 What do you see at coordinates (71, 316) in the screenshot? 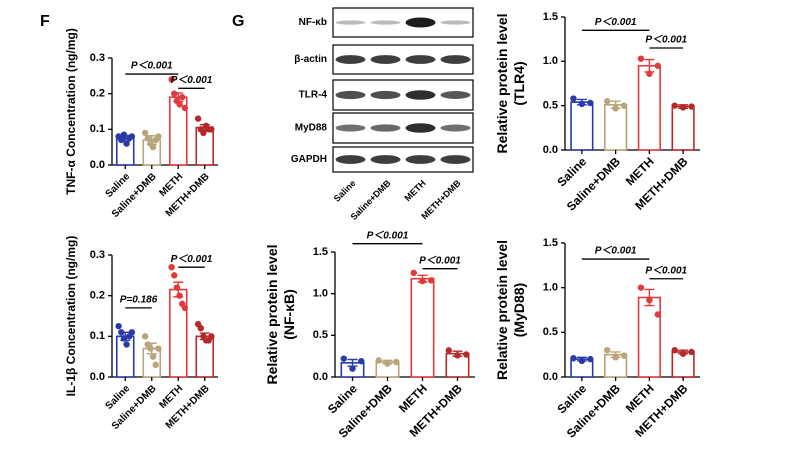
I see `y-axis-label: IL-1β Concentration (ng/mg)` at bounding box center [71, 316].